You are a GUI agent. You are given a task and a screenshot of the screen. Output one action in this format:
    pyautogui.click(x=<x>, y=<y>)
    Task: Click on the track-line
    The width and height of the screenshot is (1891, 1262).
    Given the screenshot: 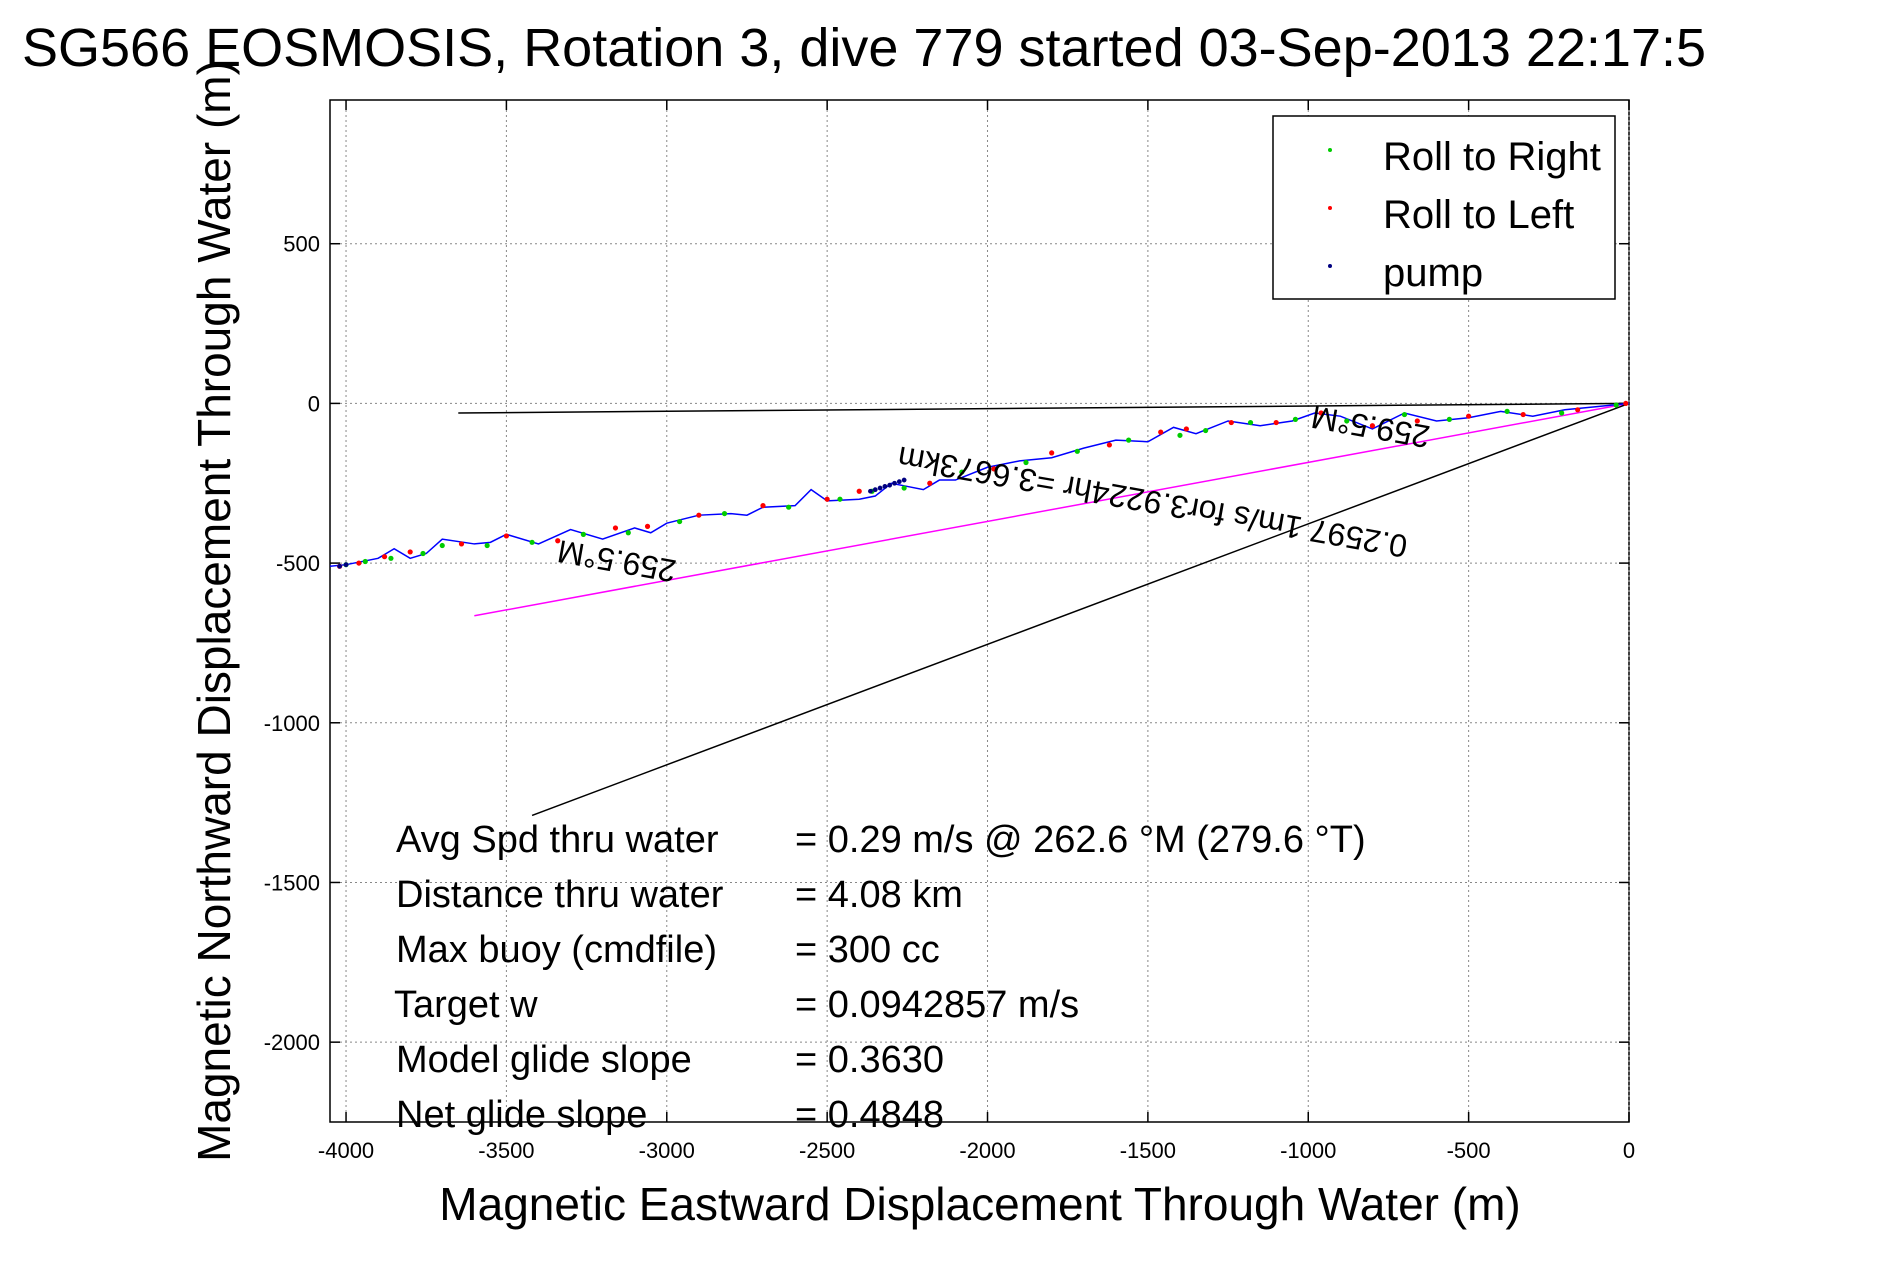 What is the action you would take?
    pyautogui.click(x=979, y=485)
    